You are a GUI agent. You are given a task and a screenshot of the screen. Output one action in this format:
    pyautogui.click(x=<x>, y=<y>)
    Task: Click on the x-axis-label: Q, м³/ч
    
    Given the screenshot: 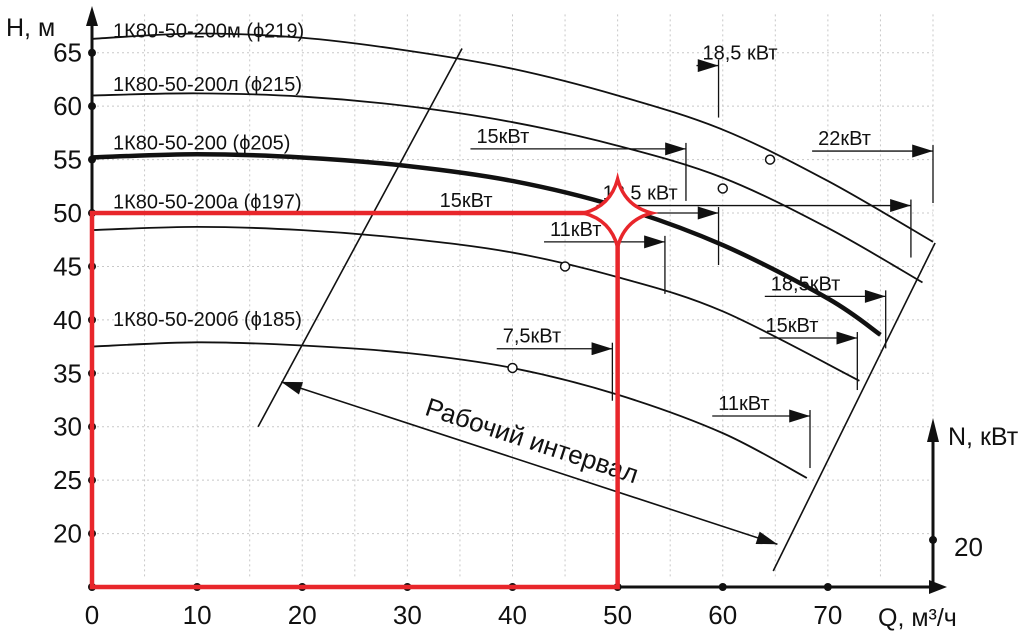 What is the action you would take?
    pyautogui.click(x=917, y=618)
    